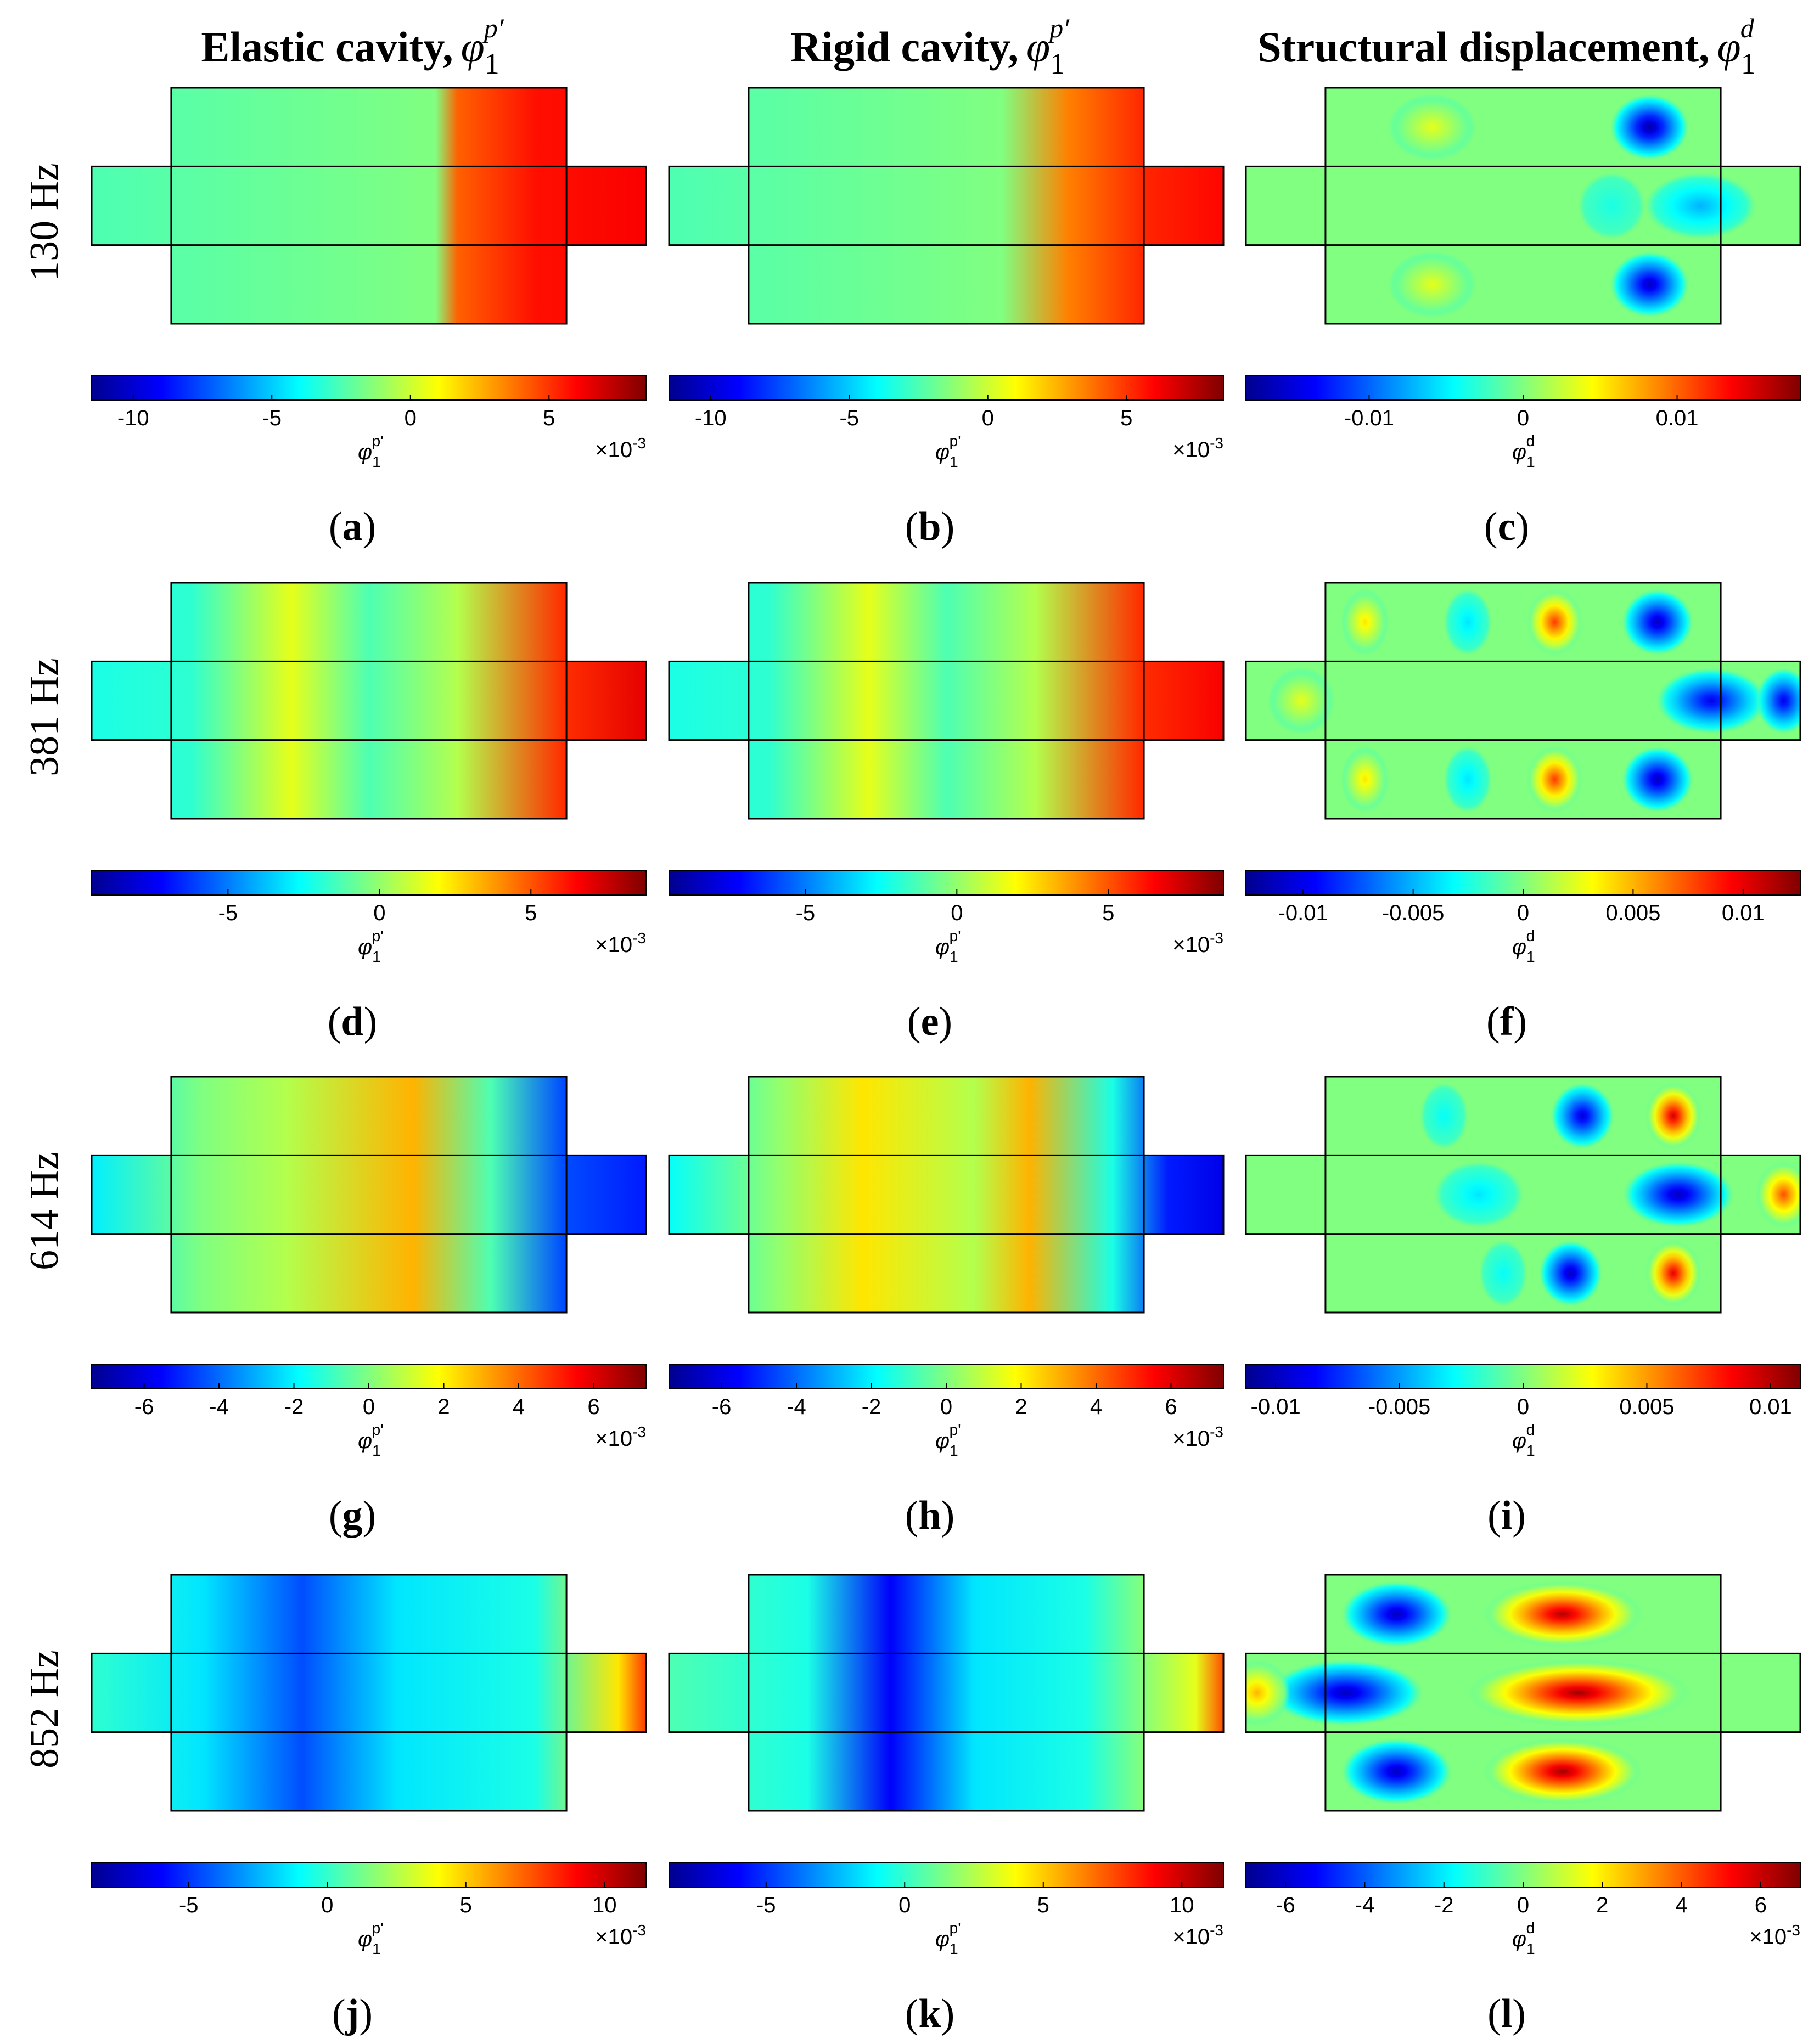 This screenshot has height=2044, width=1814. I want to click on panel-g: -6 -4 -2 0 2 4 6 φ1p' ×10⁻³ (g), so click(369, 1307).